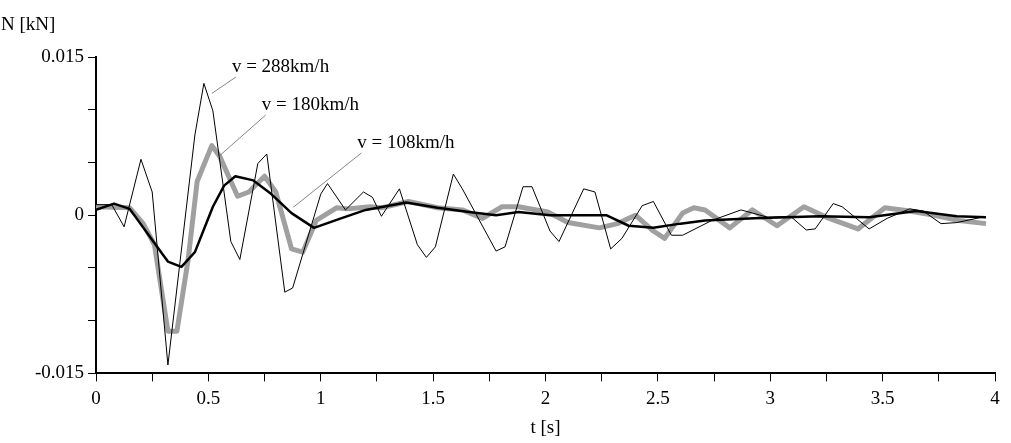  What do you see at coordinates (310, 103) in the screenshot?
I see `text: v = 180km/h` at bounding box center [310, 103].